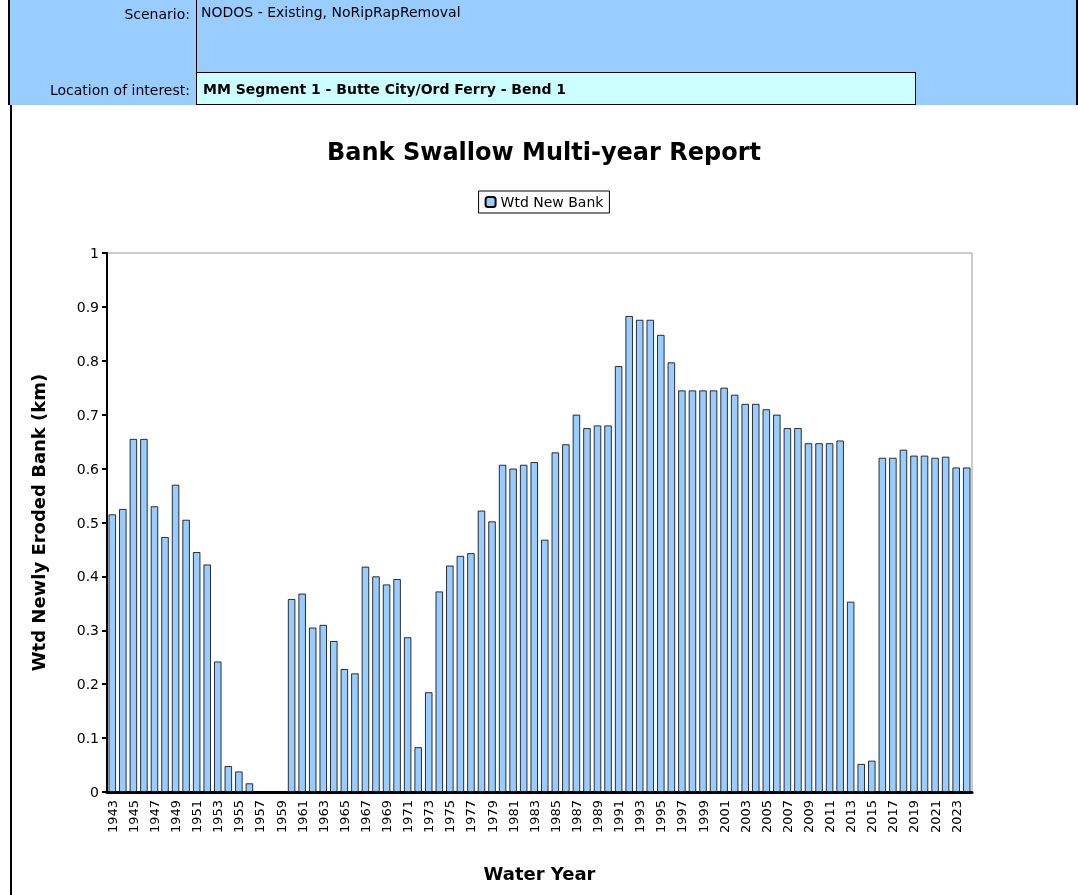  Describe the element at coordinates (556, 36) in the screenshot. I see `text: NODOS - Existing, NoRipRapRemoval` at that location.